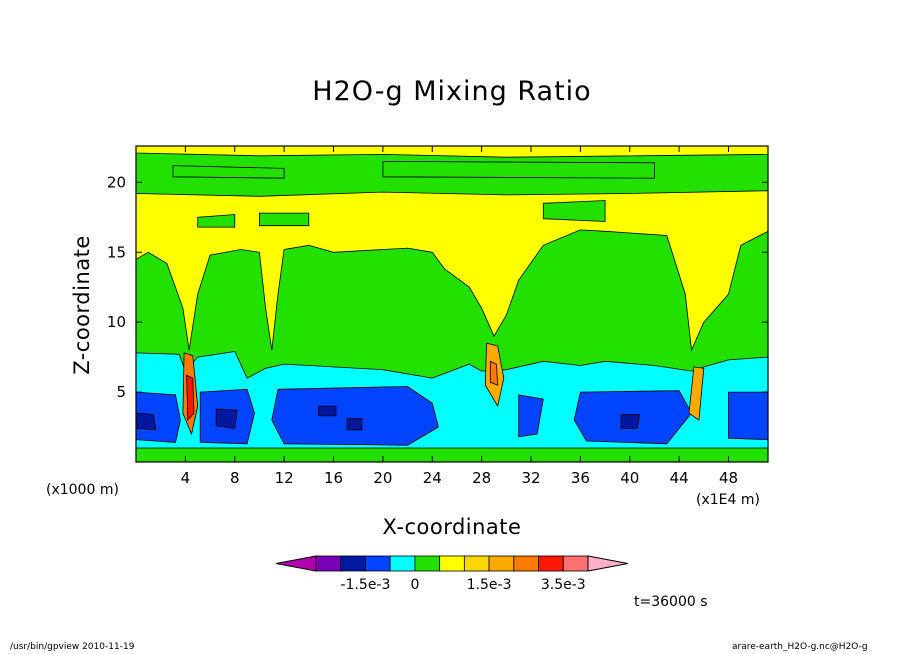 Image resolution: width=904 pixels, height=654 pixels. I want to click on y-tick-label: 20, so click(116, 182).